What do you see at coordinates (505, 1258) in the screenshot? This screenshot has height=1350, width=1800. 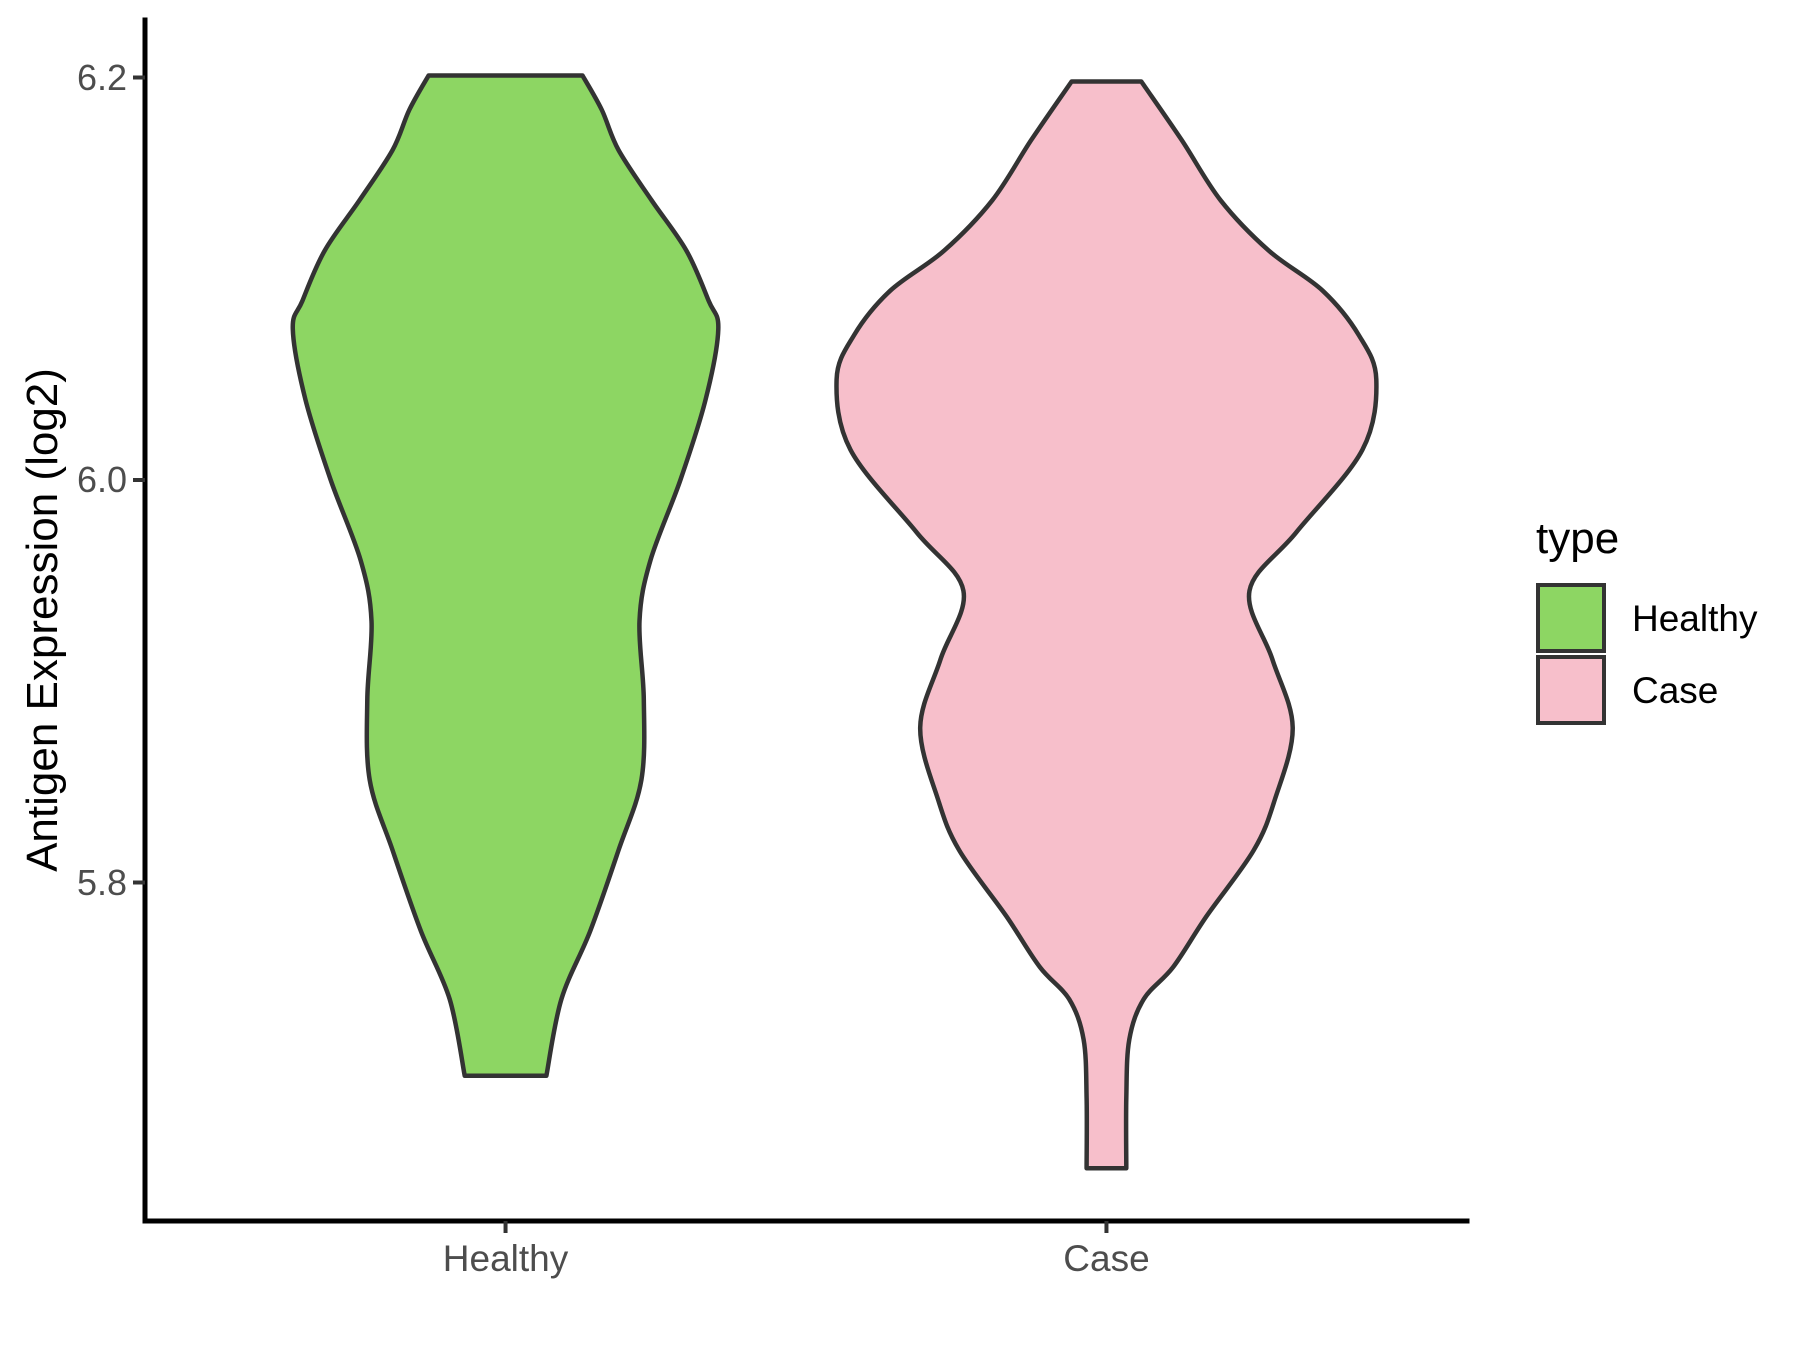 I see `x-tick-label-healthy: Healthy` at bounding box center [505, 1258].